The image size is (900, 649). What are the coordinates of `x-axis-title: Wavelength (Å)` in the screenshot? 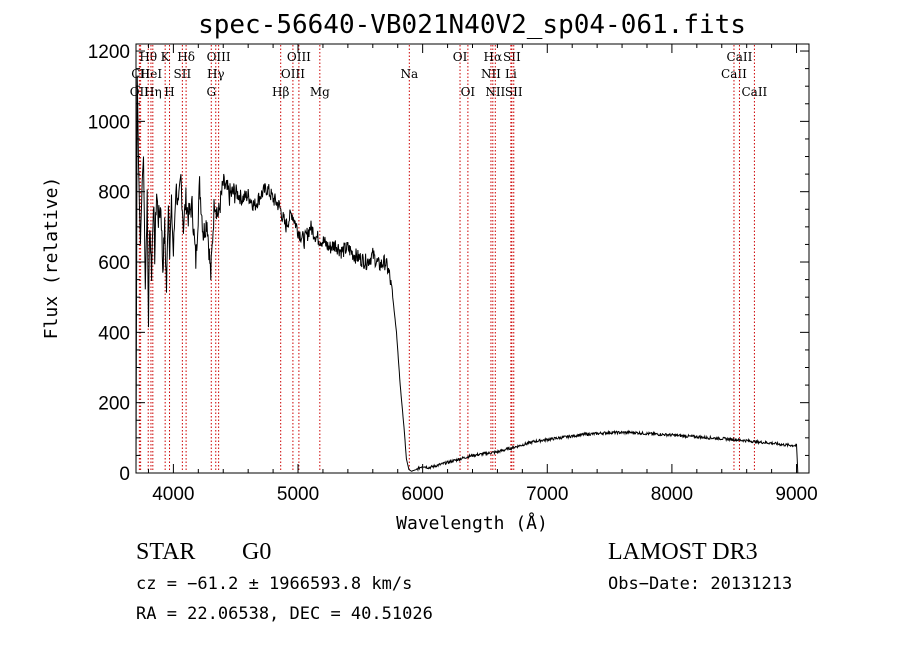 It's located at (472, 523).